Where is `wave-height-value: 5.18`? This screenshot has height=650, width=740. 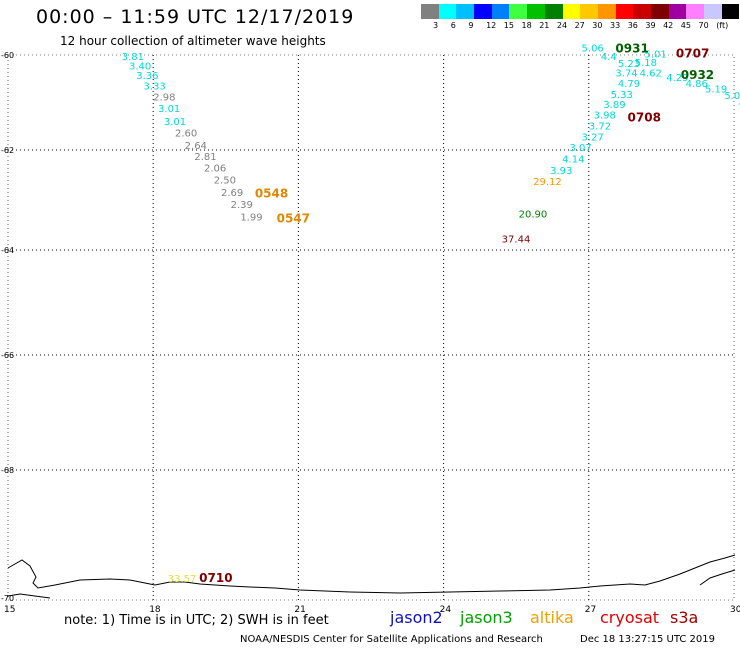 wave-height-value: 5.18 is located at coordinates (646, 63).